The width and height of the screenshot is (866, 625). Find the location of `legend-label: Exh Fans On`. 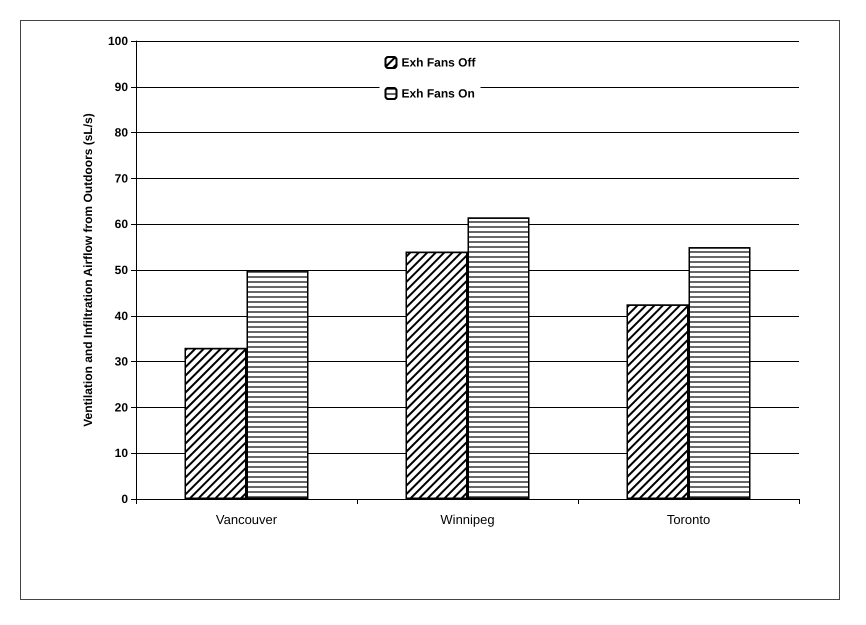

legend-label: Exh Fans On is located at coordinates (438, 93).